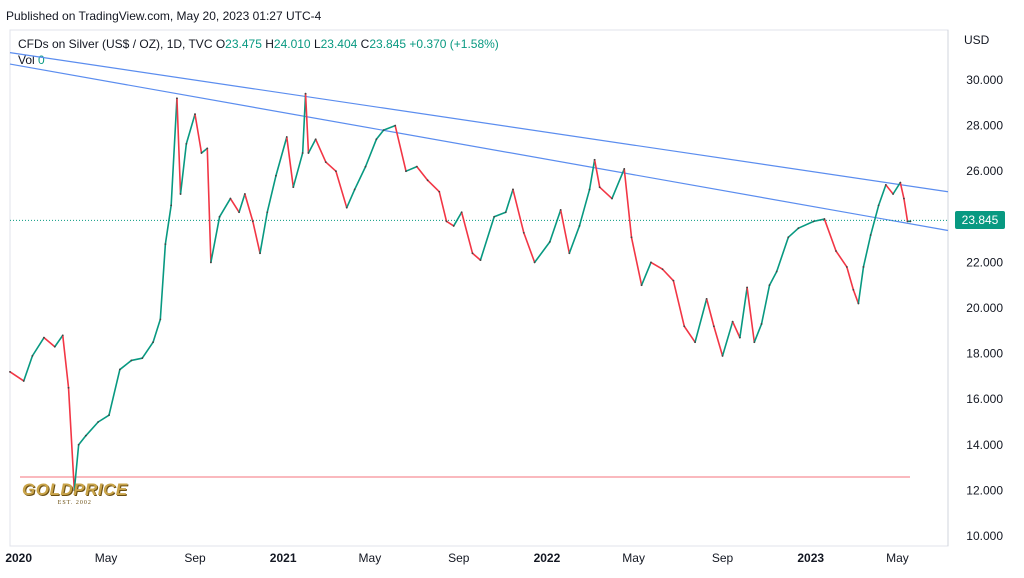  I want to click on x-tick-label: May, so click(633, 558).